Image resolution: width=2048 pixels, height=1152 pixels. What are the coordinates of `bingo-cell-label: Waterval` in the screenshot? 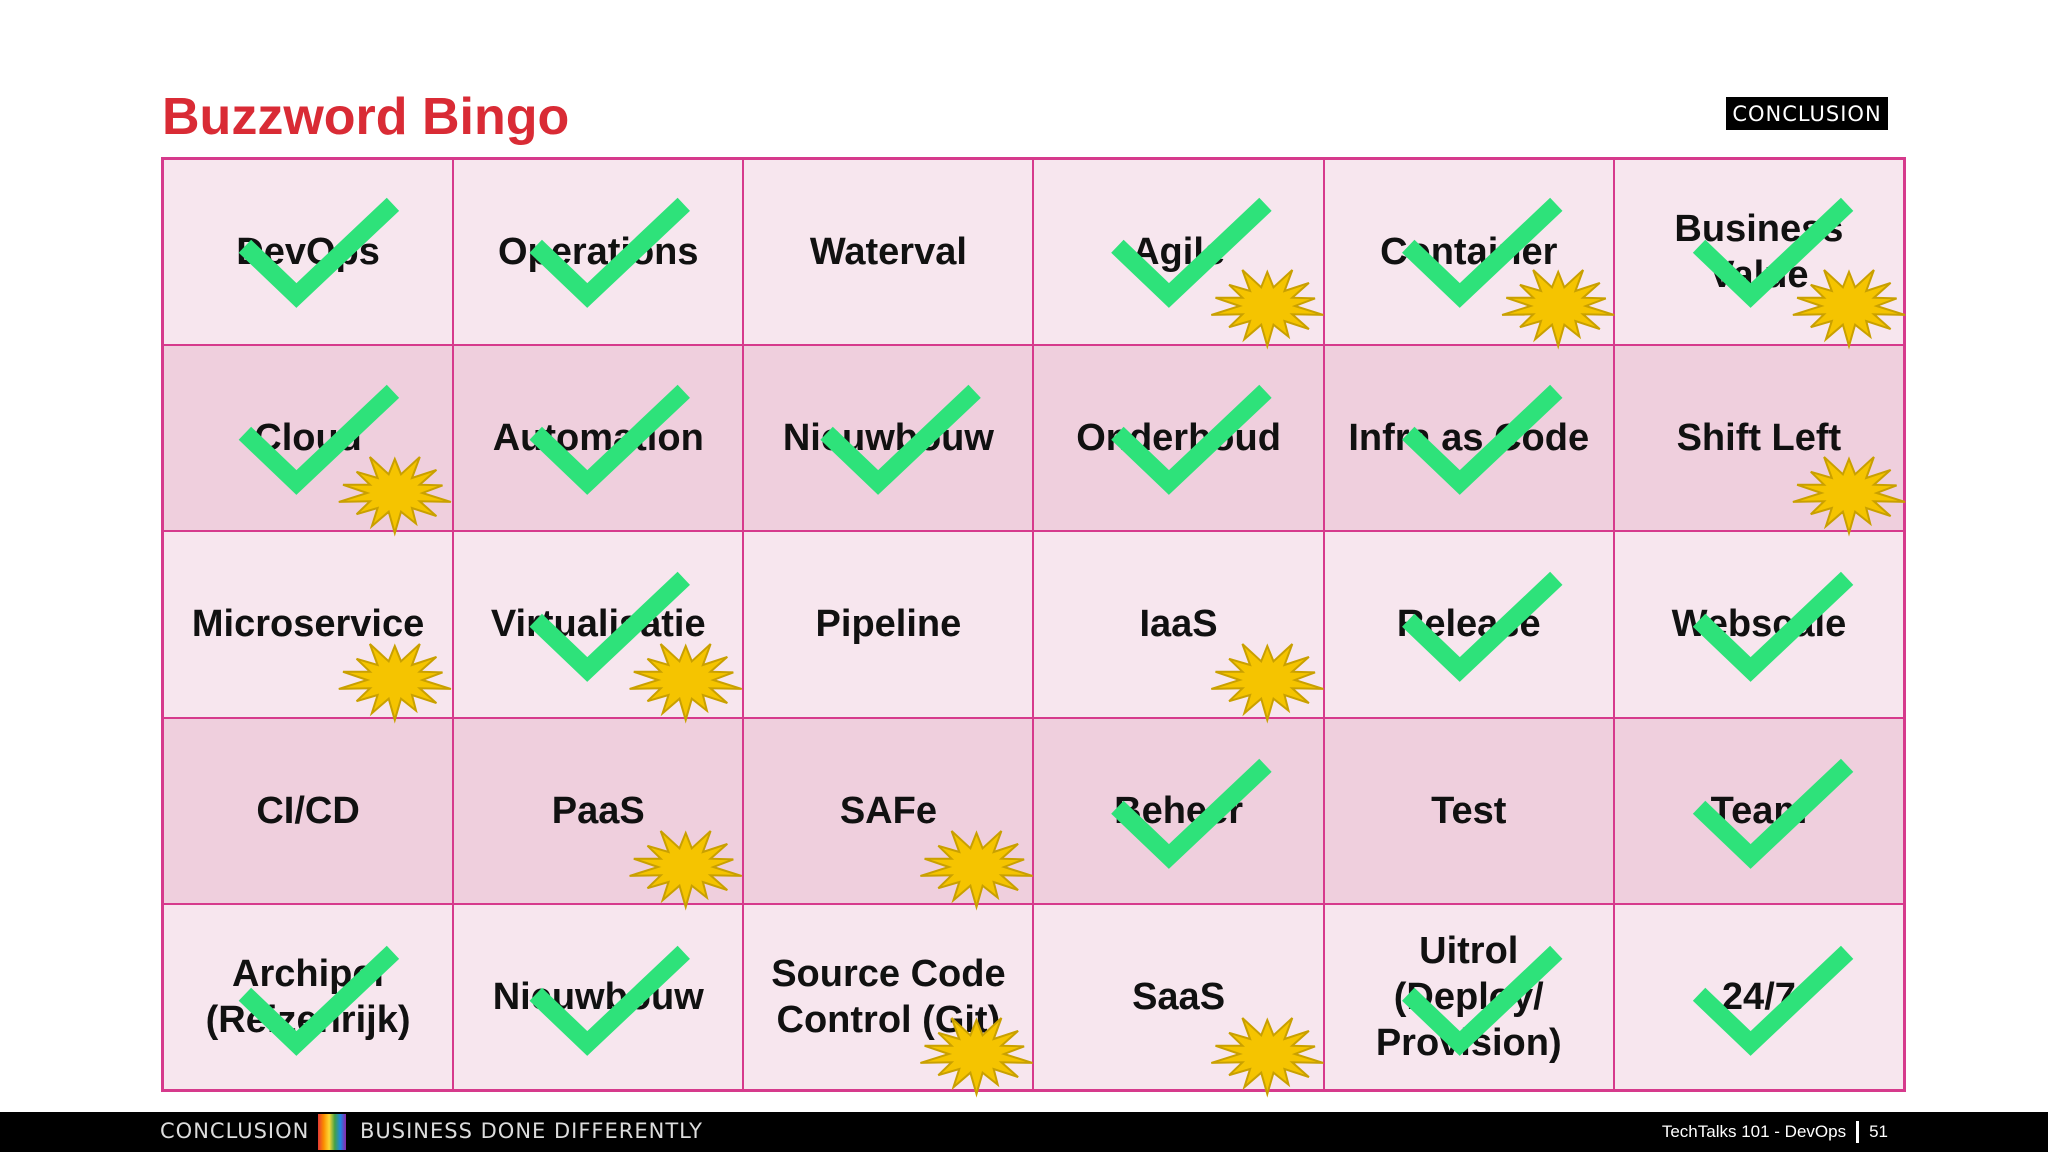 It's located at (888, 252).